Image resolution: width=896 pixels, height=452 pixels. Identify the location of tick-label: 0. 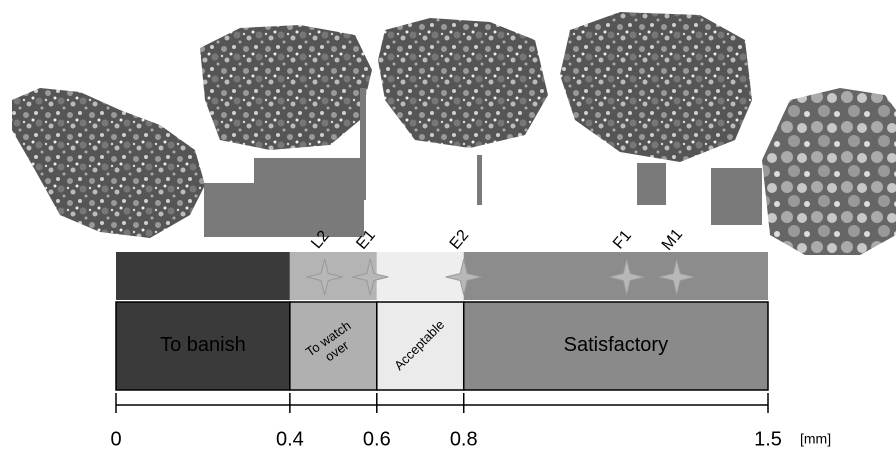
(115, 439).